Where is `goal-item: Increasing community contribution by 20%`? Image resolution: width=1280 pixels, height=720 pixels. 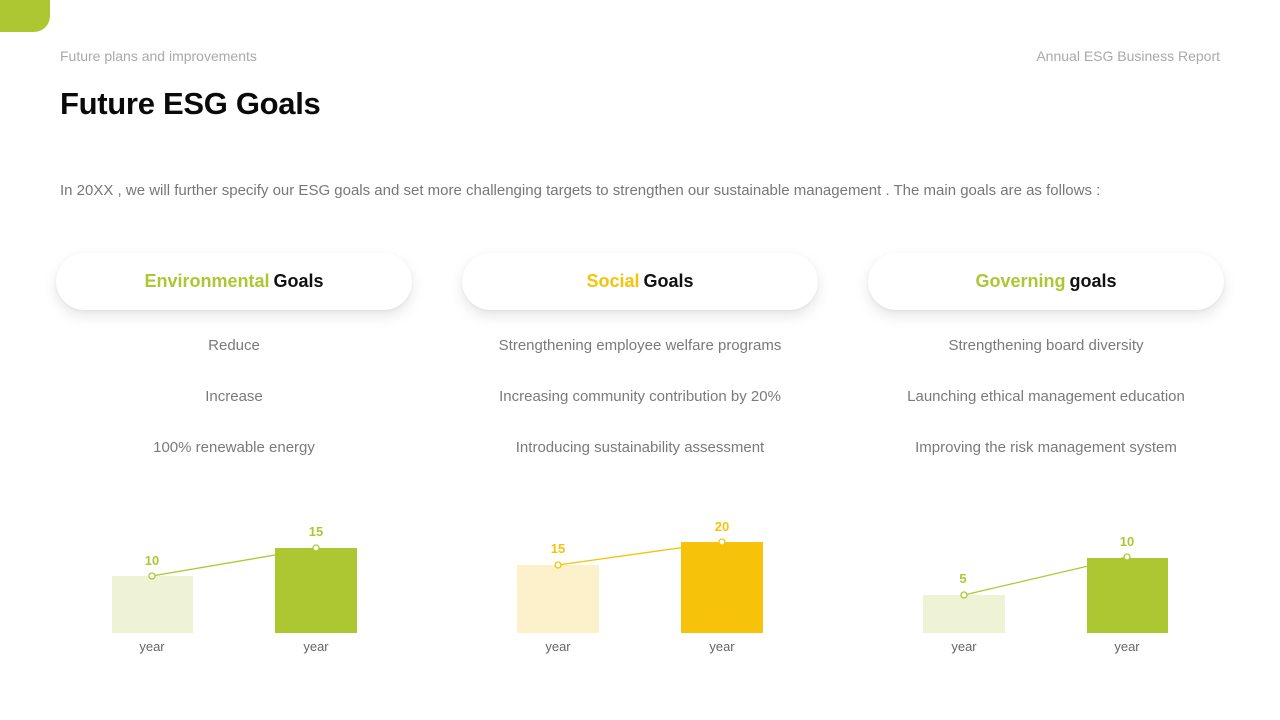
goal-item: Increasing community contribution by 20% is located at coordinates (640, 396).